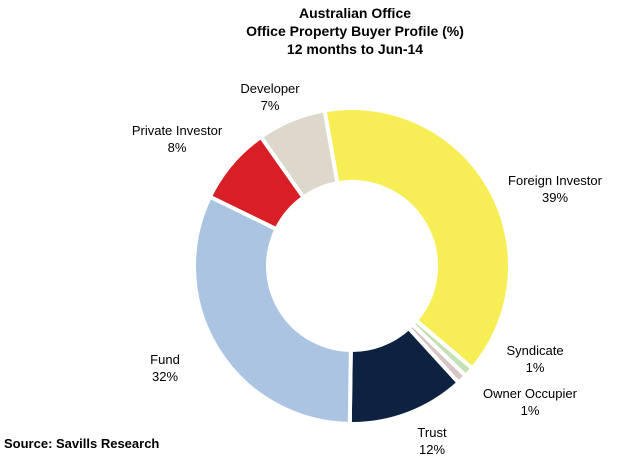 The height and width of the screenshot is (459, 639). I want to click on slice-label: Syndicate, so click(534, 350).